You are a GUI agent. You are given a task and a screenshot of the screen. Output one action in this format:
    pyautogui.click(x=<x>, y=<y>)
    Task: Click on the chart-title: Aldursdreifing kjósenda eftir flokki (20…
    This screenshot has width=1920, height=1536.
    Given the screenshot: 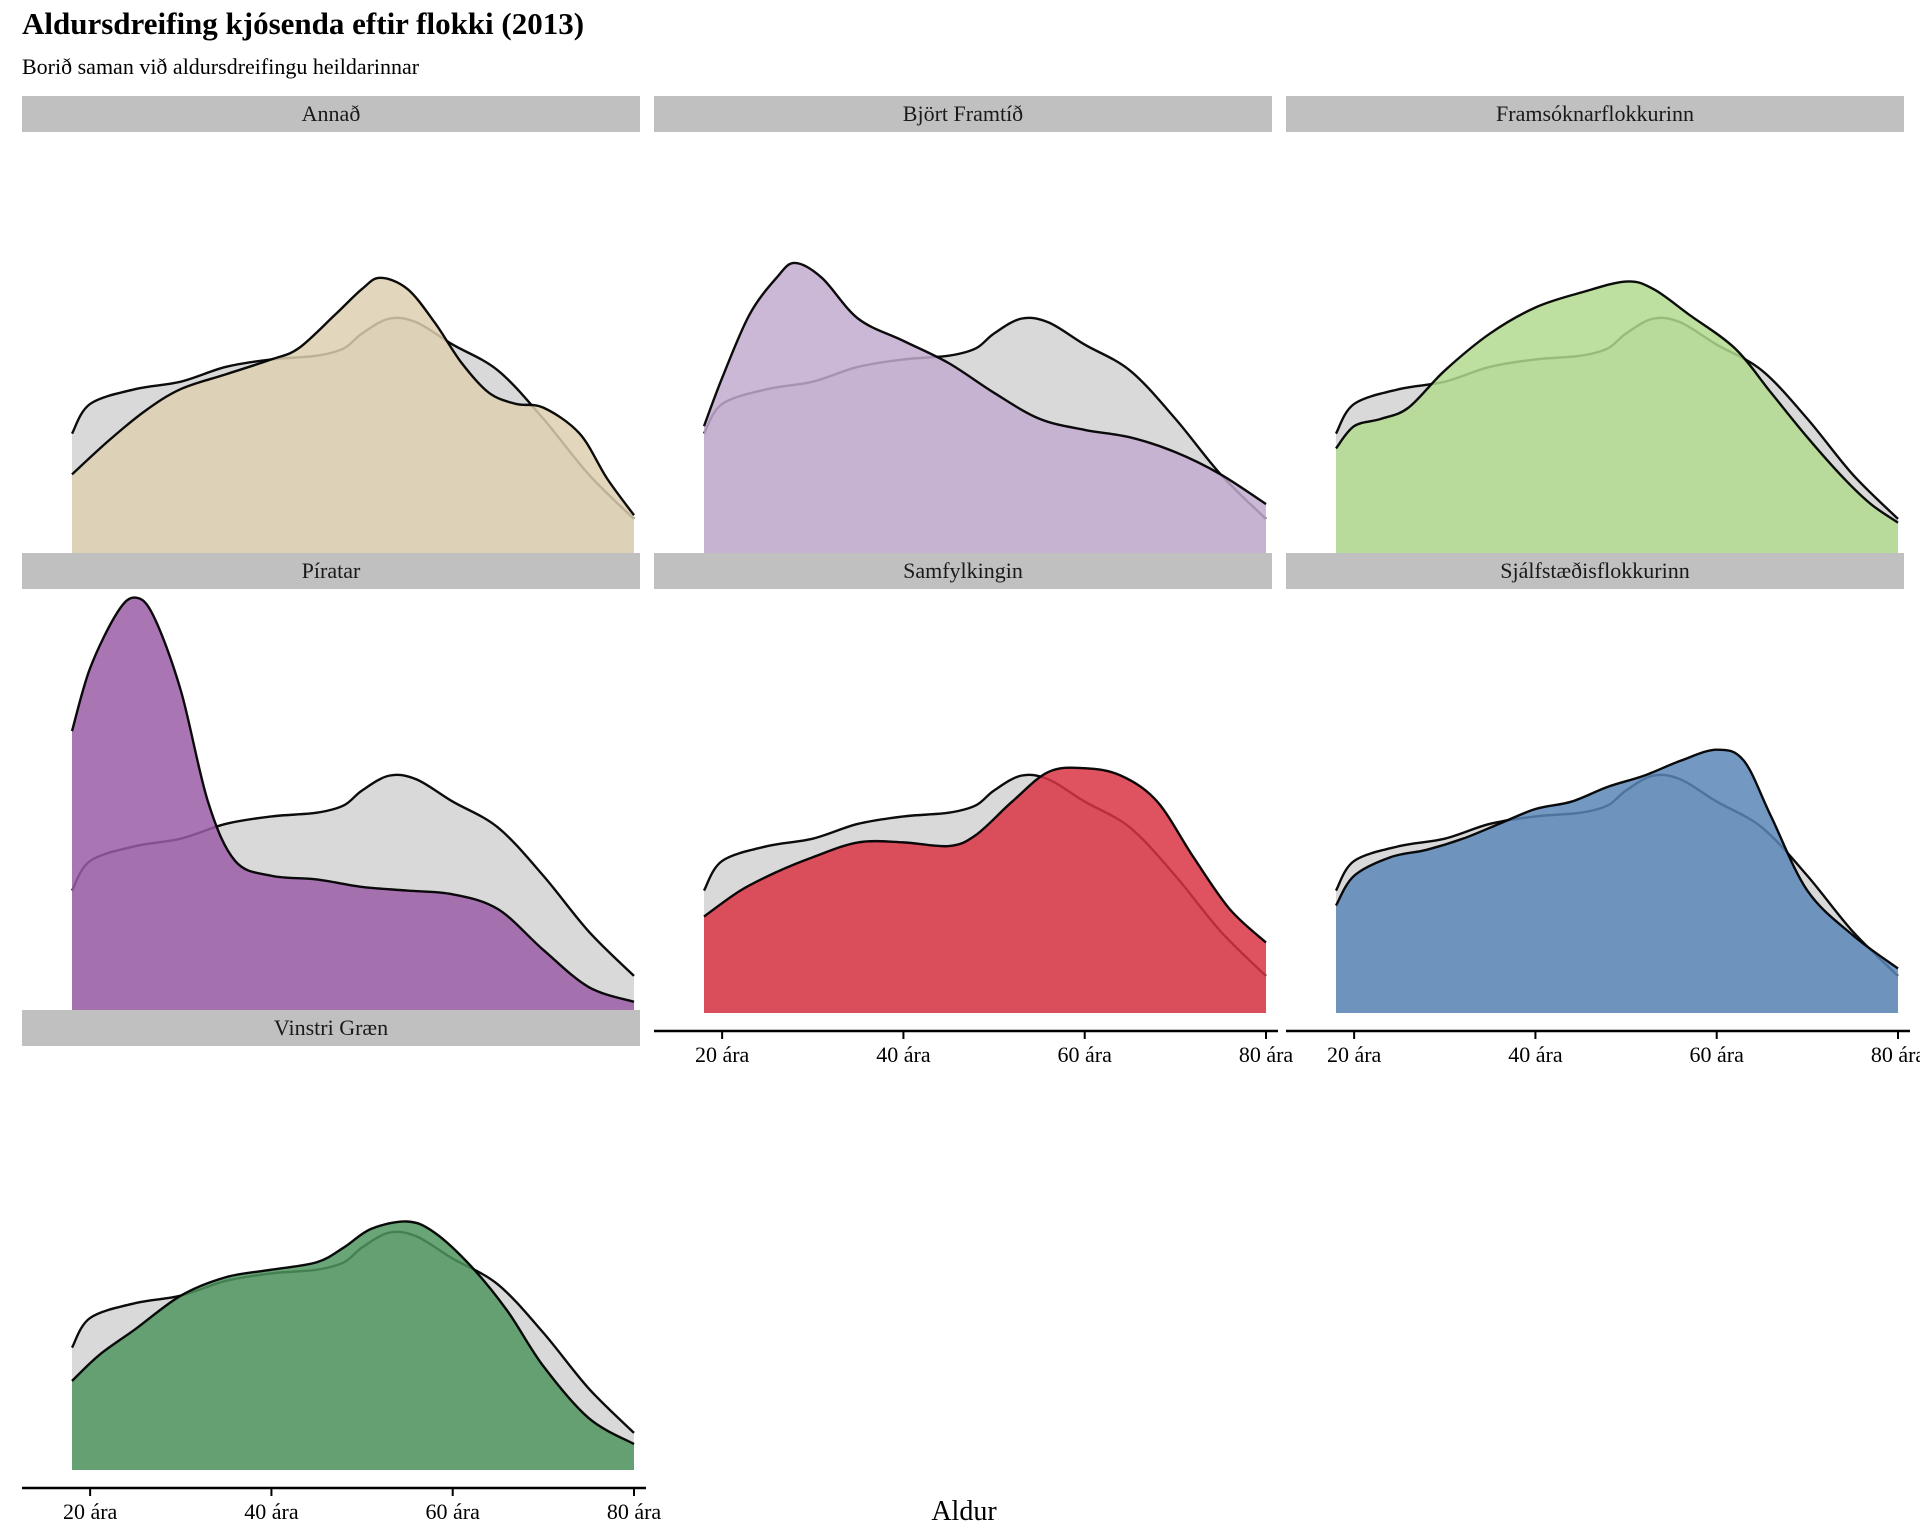 What is the action you would take?
    pyautogui.click(x=303, y=23)
    